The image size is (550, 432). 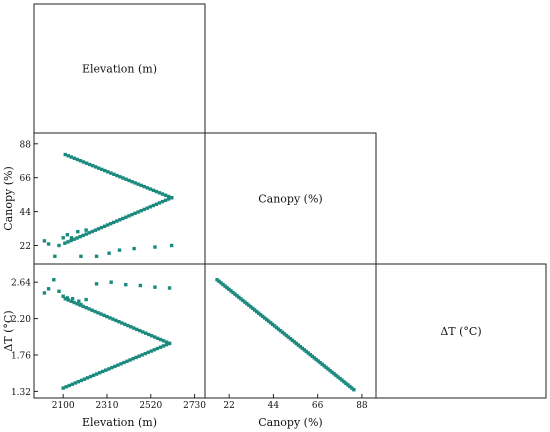 What do you see at coordinates (21, 393) in the screenshot?
I see `ytick-label-dT: 1.32` at bounding box center [21, 393].